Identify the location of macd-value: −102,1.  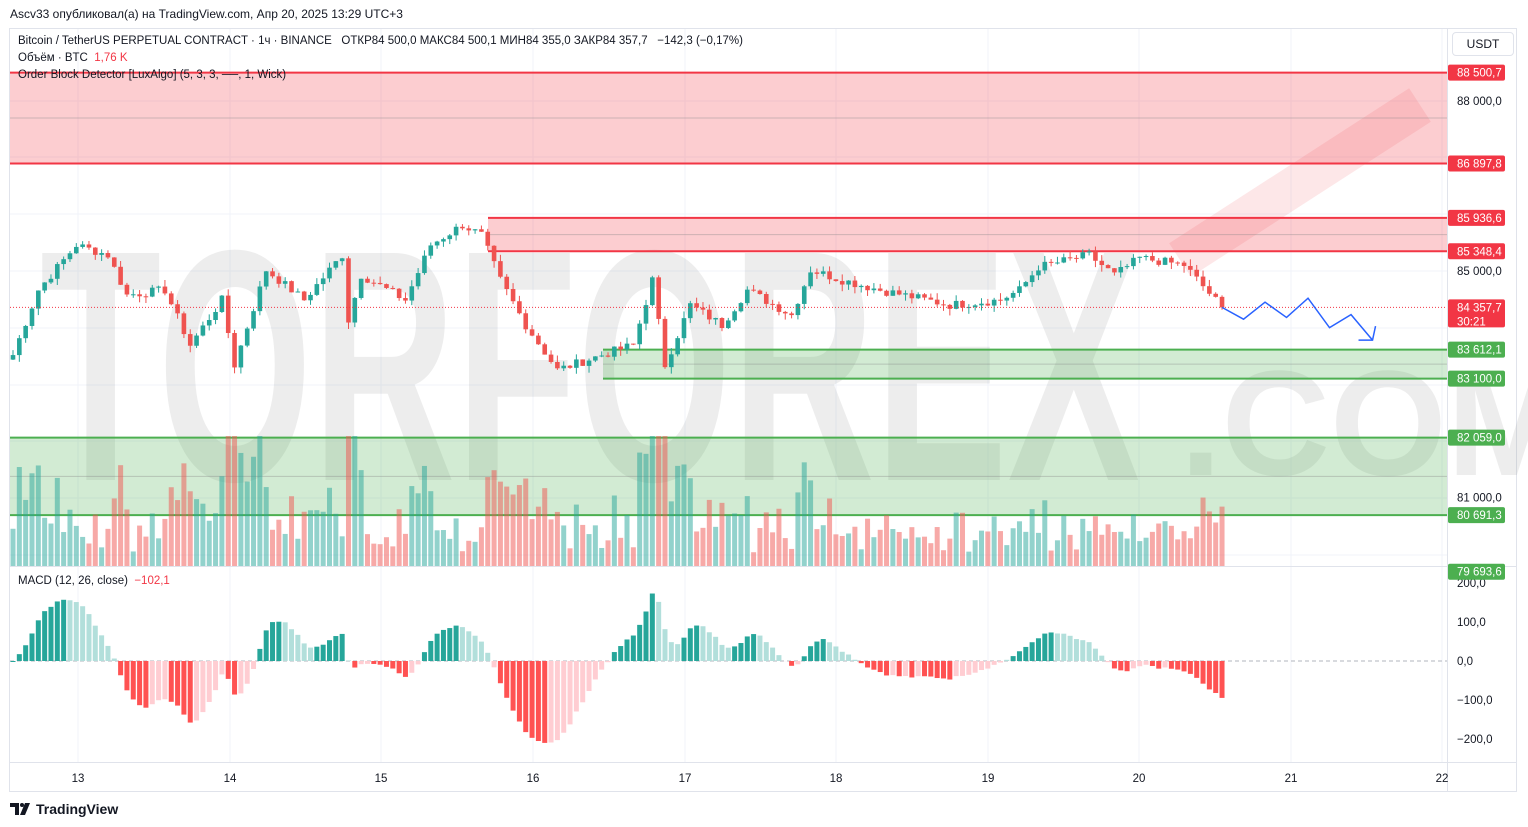
(152, 581).